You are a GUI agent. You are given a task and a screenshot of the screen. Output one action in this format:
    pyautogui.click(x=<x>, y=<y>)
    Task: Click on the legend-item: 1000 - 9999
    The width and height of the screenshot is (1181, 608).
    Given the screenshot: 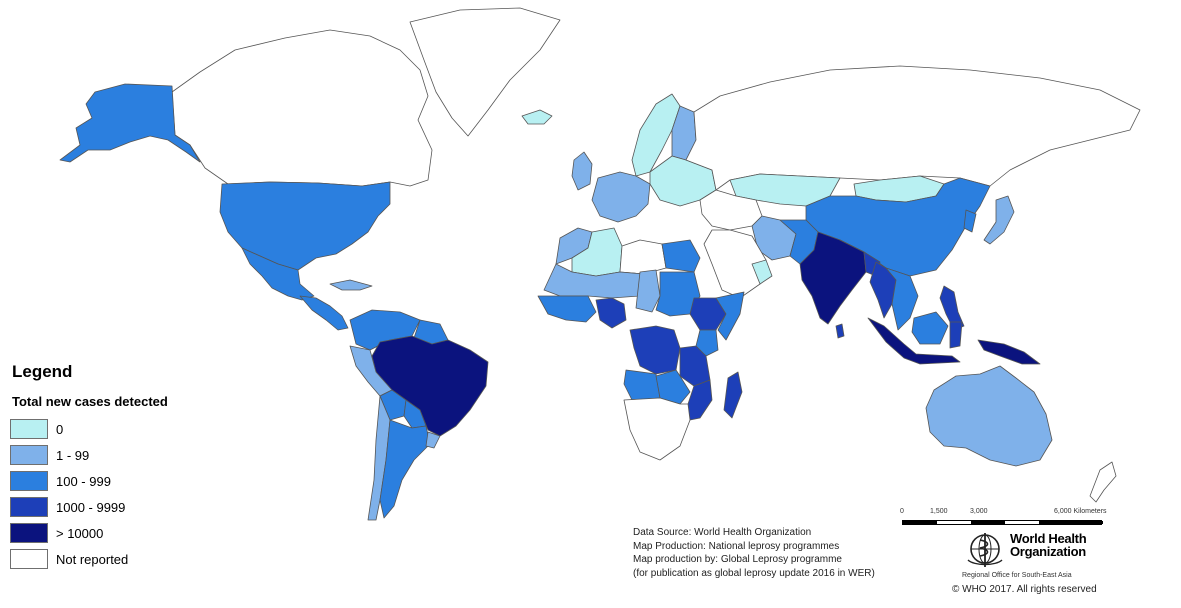 What is the action you would take?
    pyautogui.click(x=110, y=507)
    